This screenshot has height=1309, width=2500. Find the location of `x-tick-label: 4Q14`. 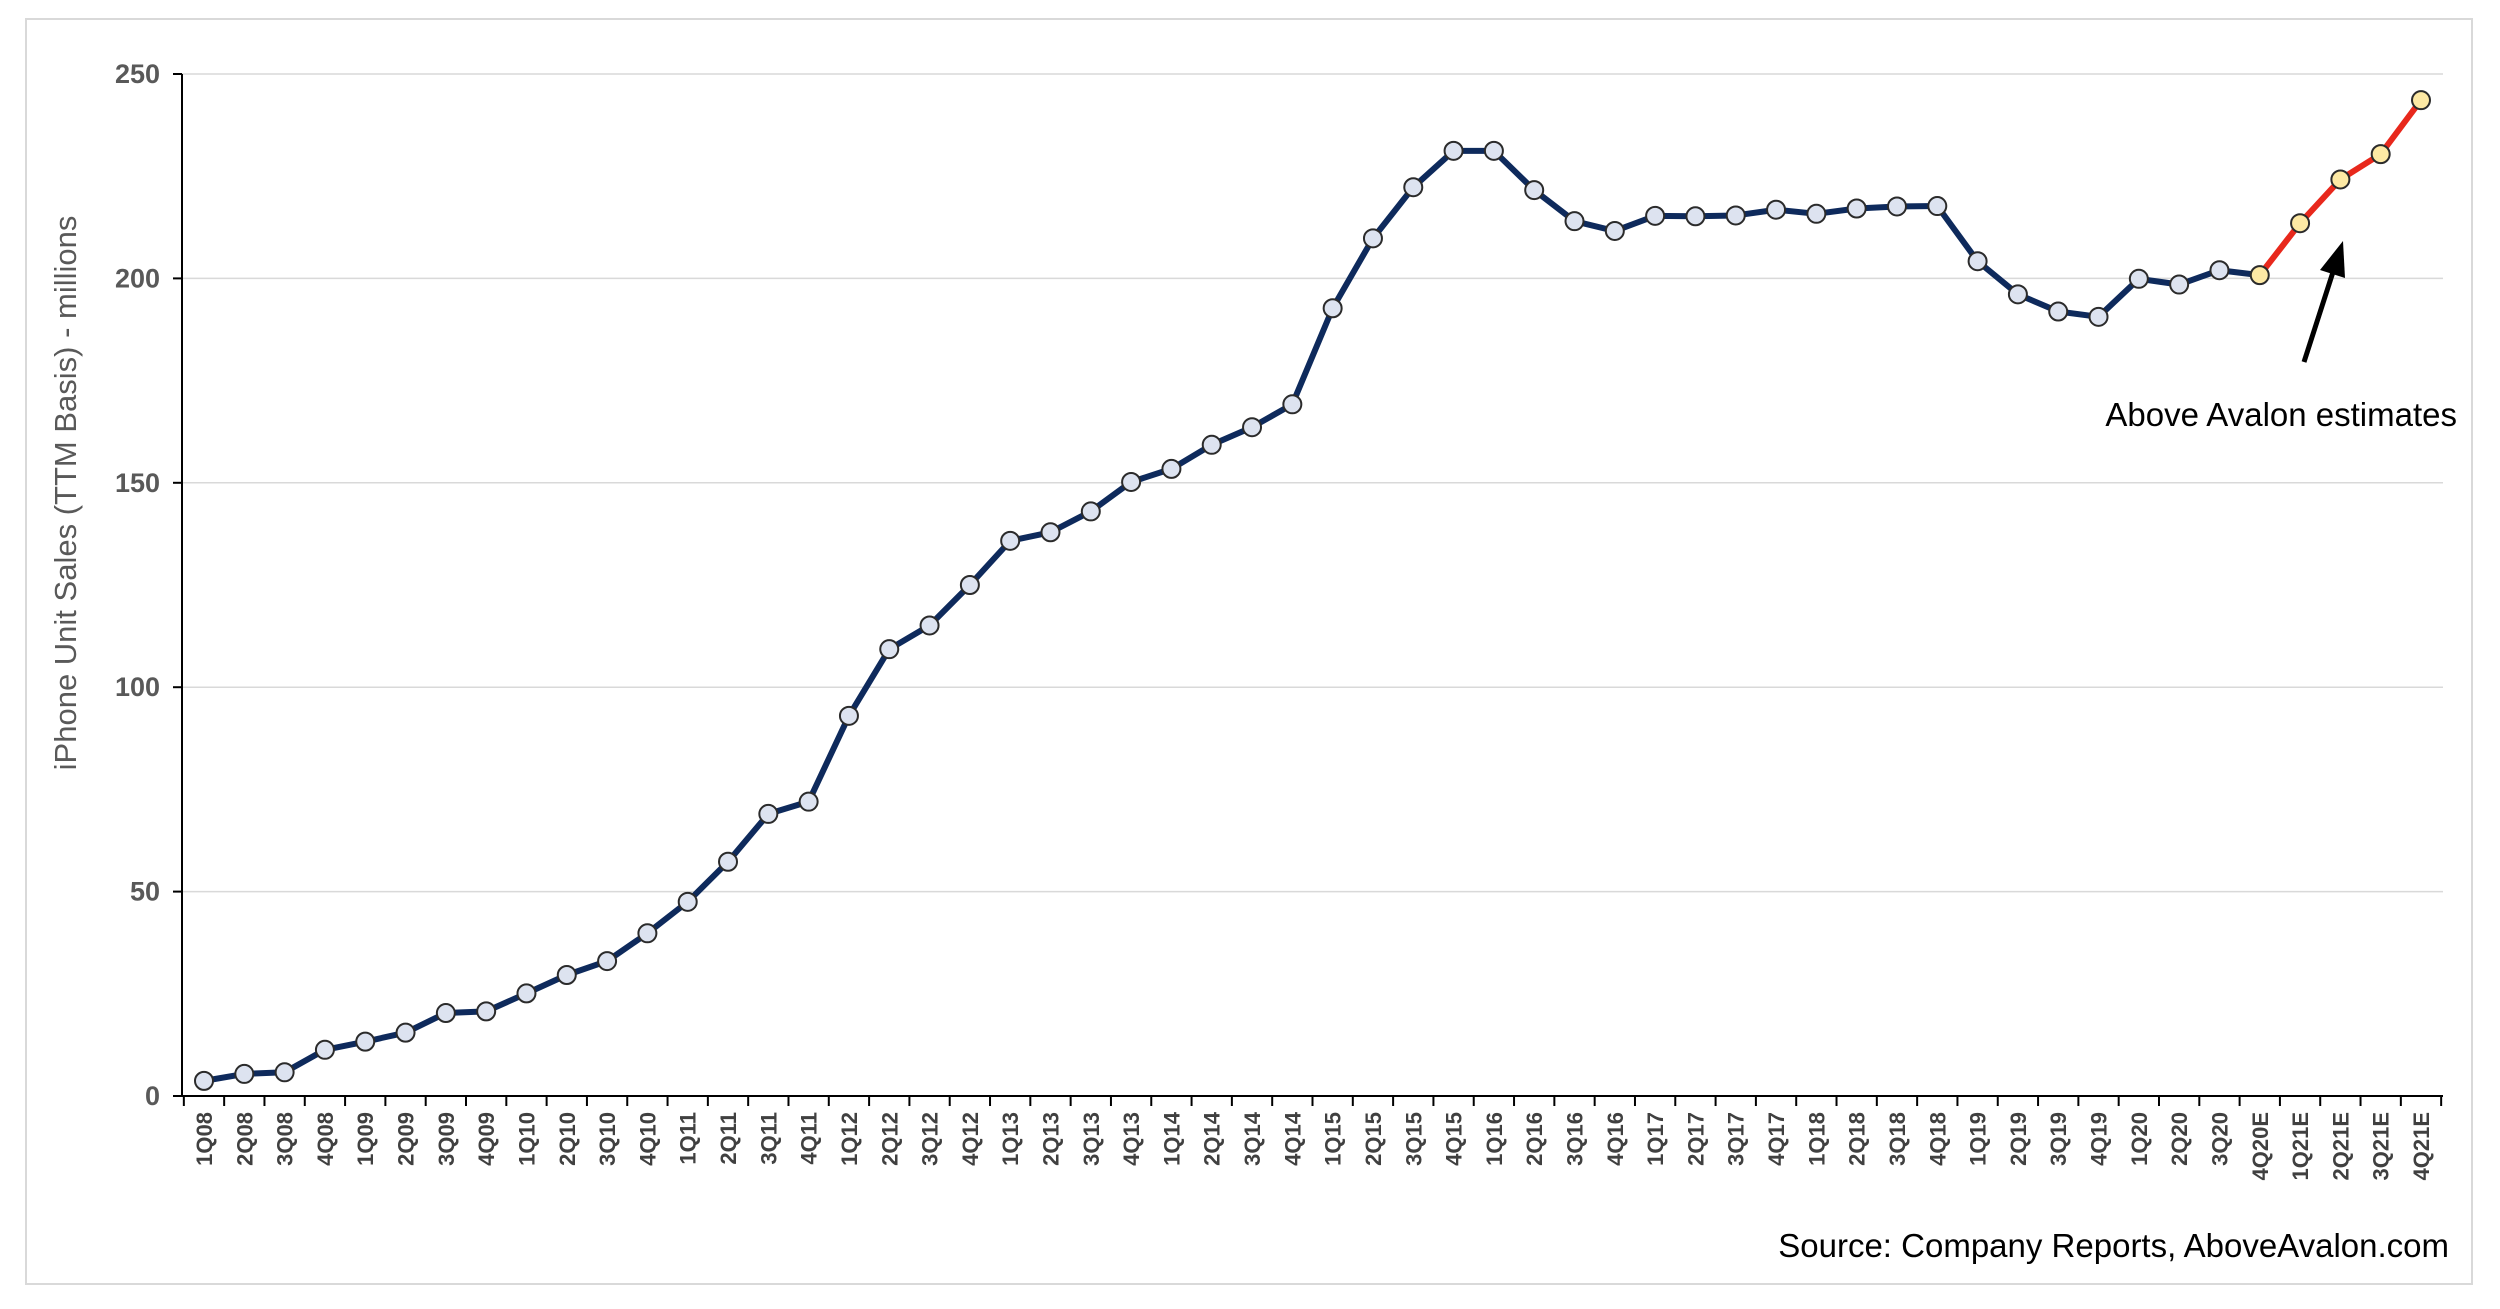

x-tick-label: 4Q14 is located at coordinates (1292, 1138).